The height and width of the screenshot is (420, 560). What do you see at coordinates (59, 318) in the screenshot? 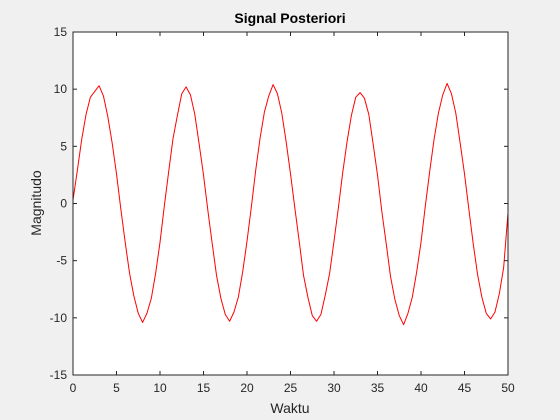
I see `y-tick-label: -10` at bounding box center [59, 318].